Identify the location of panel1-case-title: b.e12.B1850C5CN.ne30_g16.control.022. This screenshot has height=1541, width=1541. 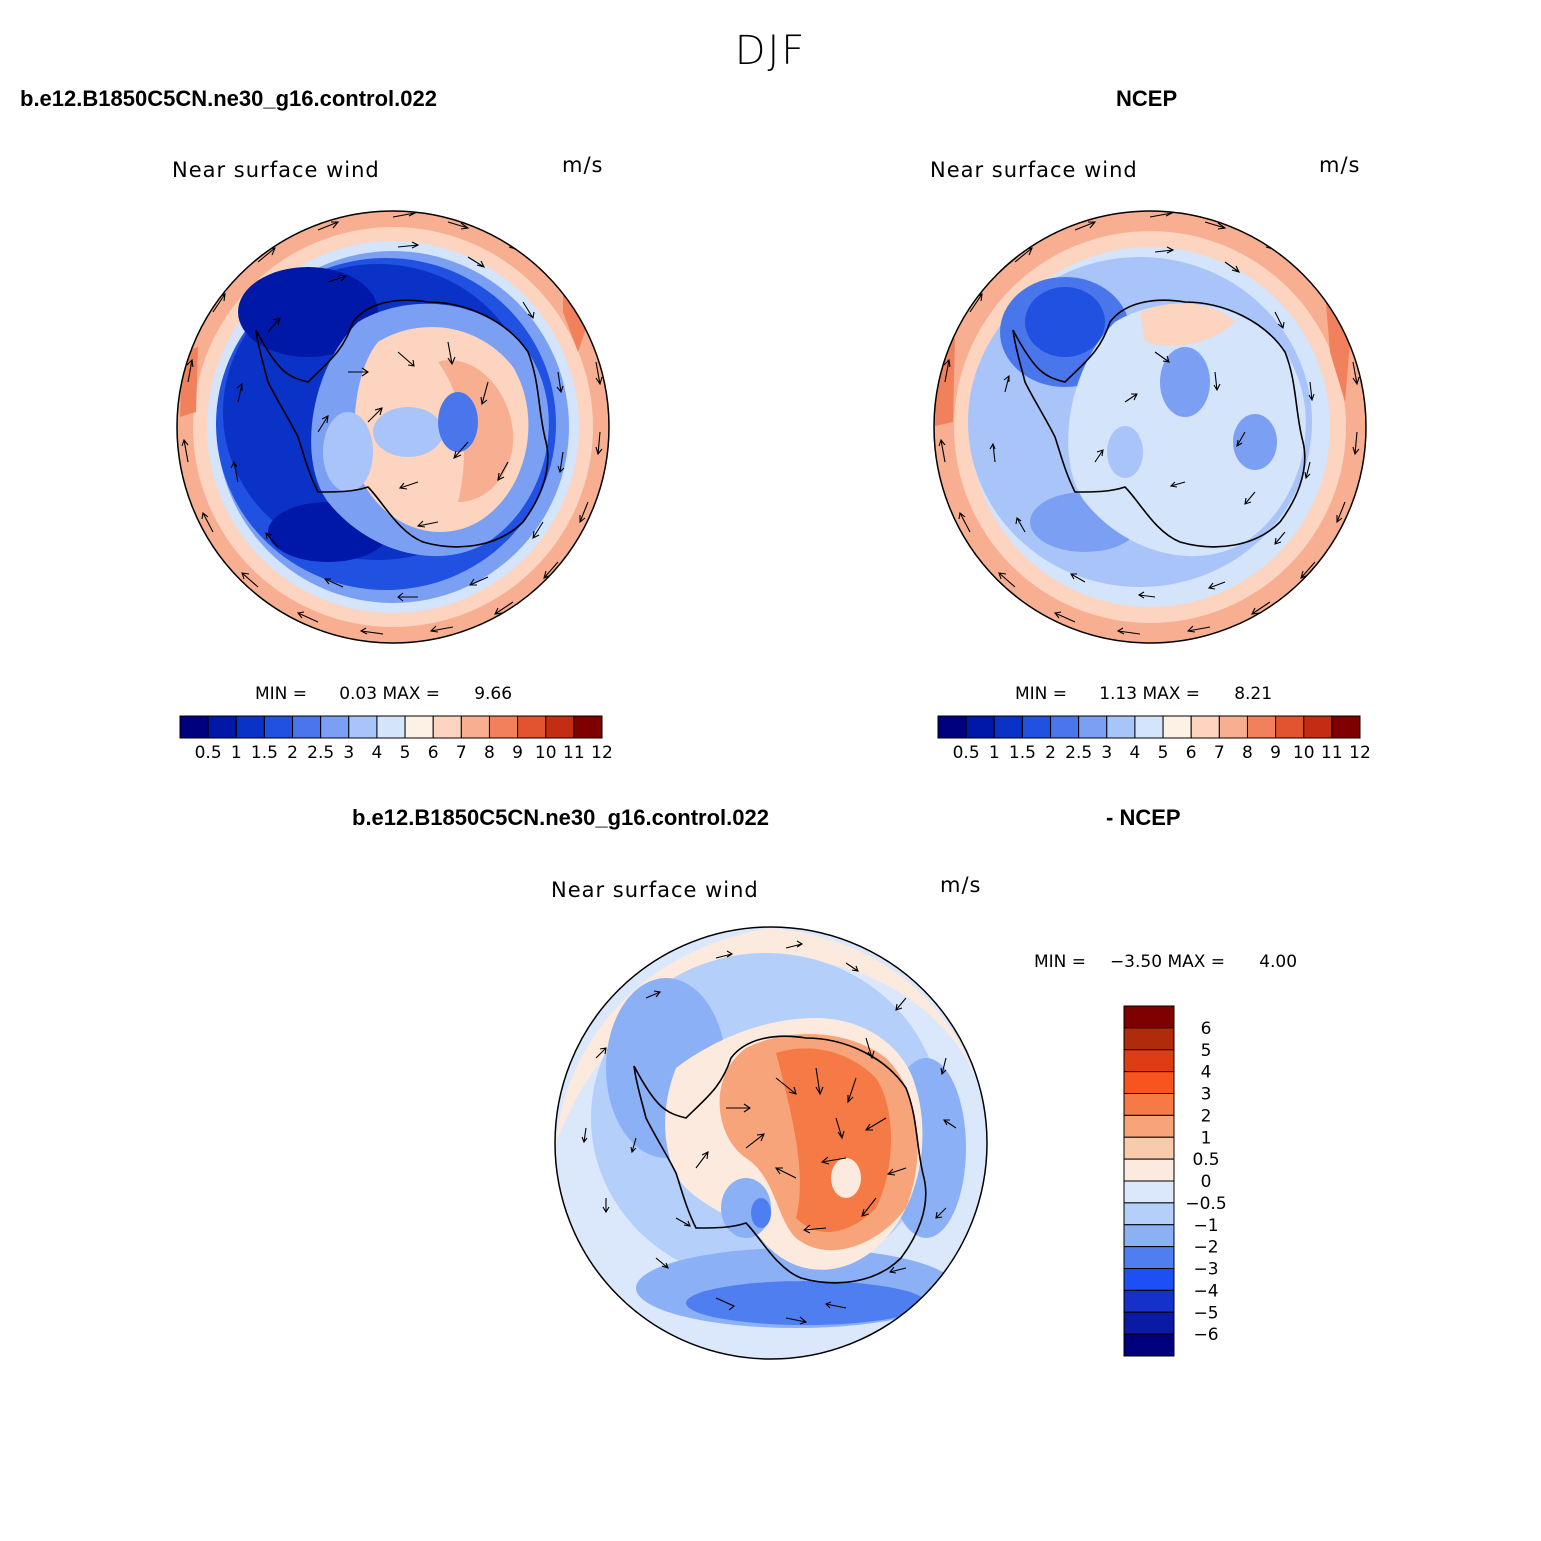
(228, 98).